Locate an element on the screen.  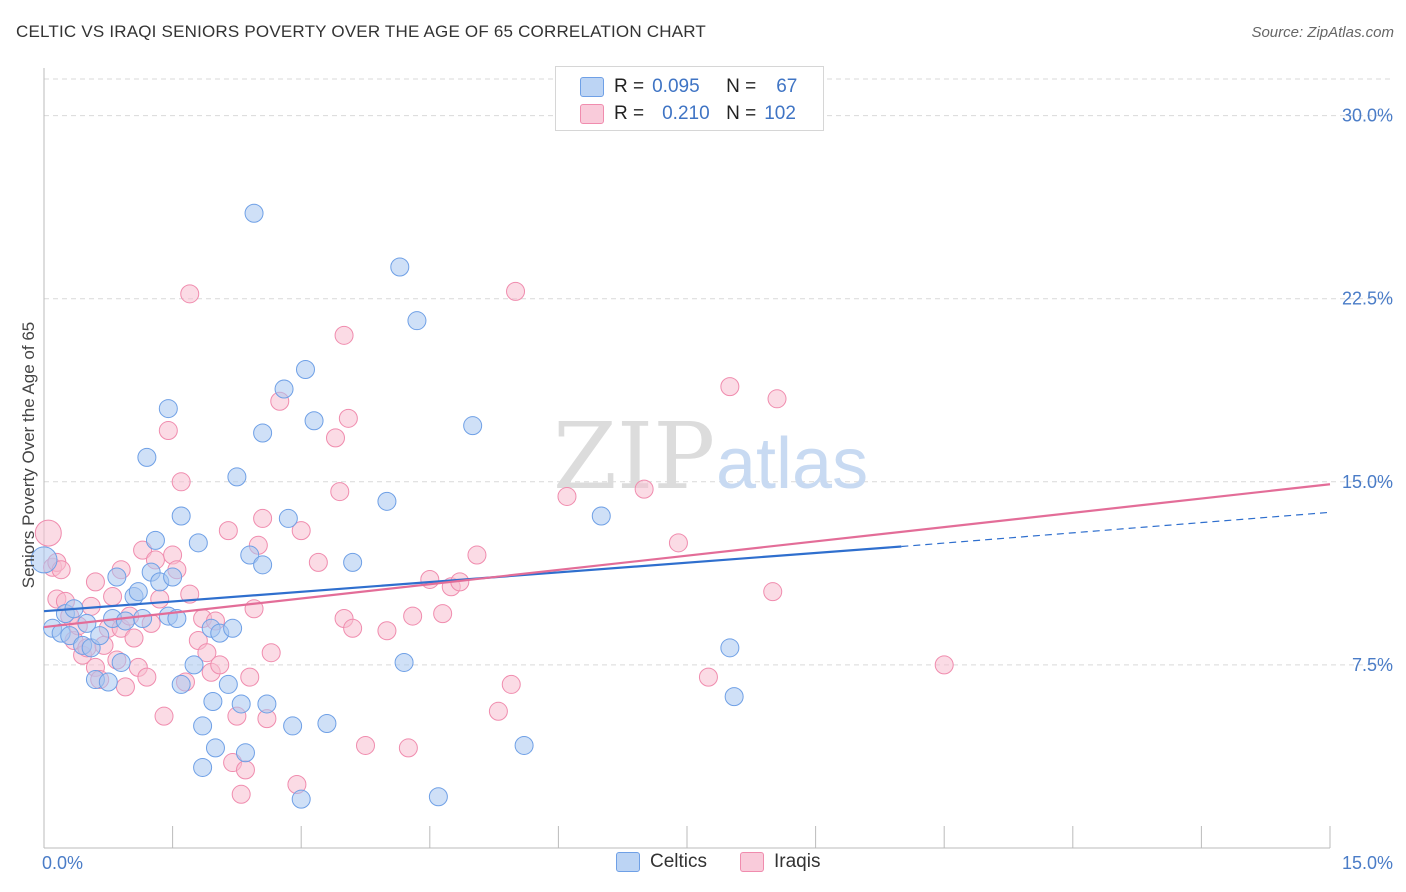
y-tick-label: 15.0% is located at coordinates (1367, 482).